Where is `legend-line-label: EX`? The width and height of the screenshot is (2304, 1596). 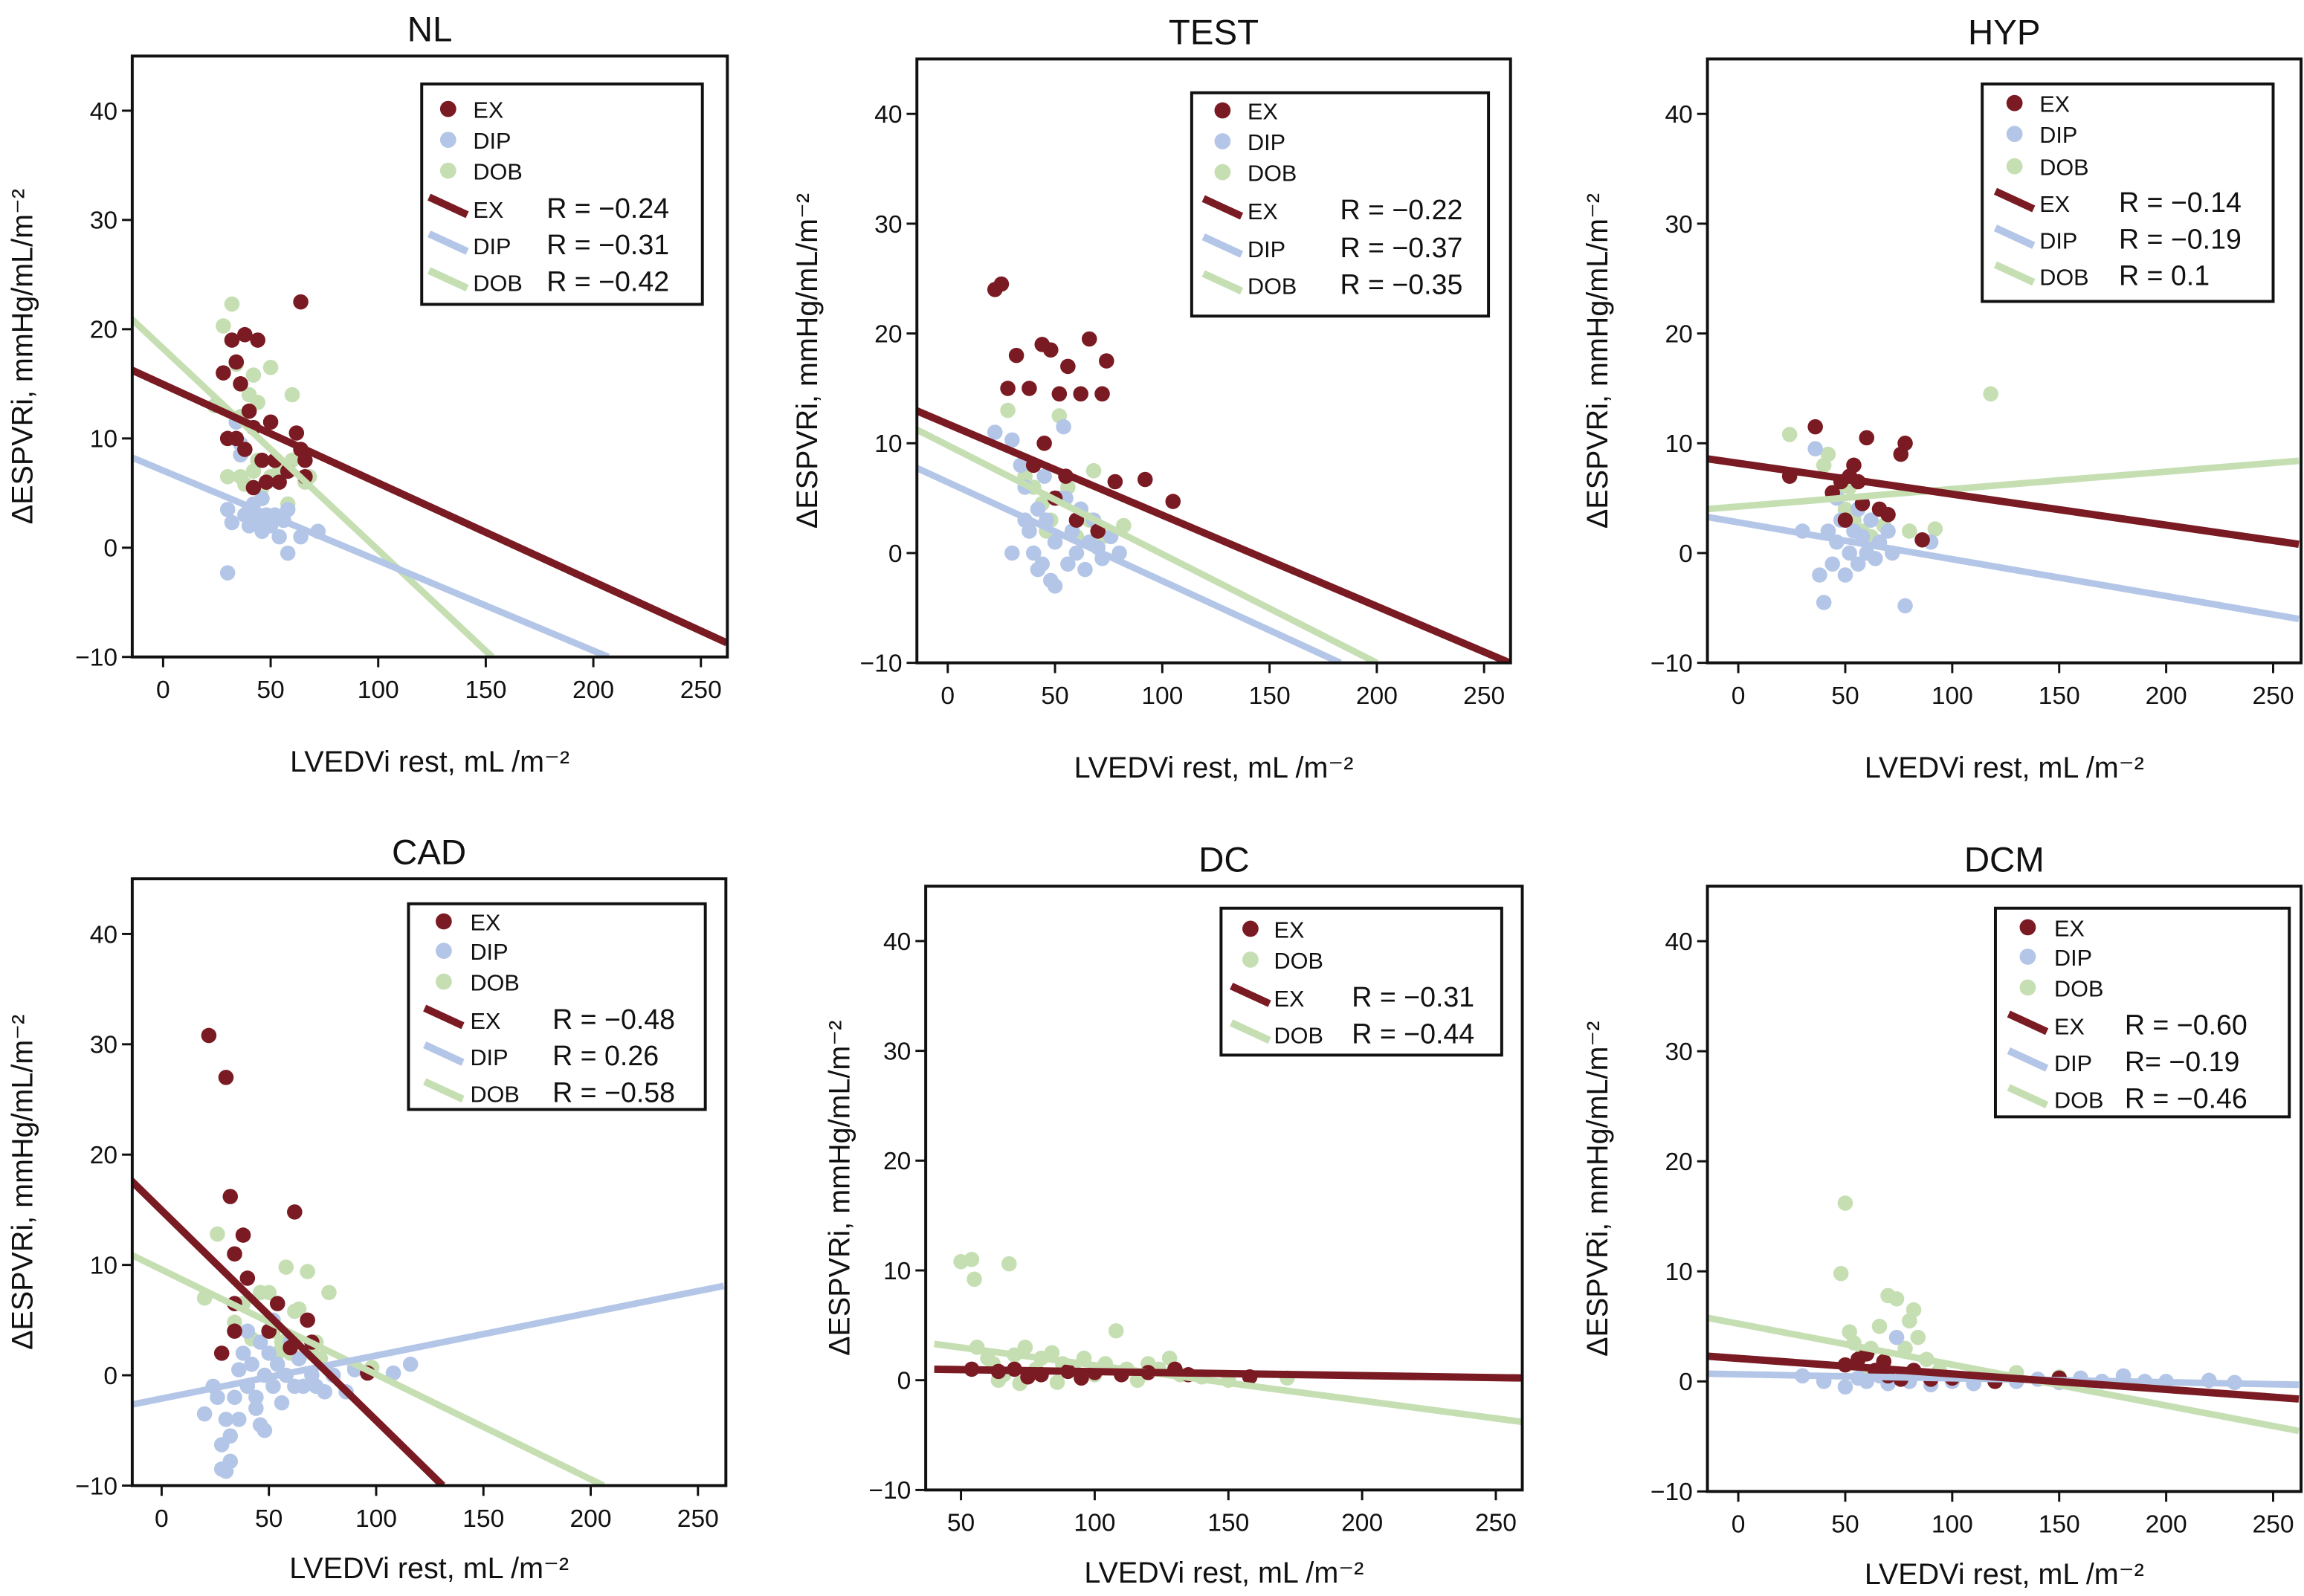
legend-line-label: EX is located at coordinates (488, 211).